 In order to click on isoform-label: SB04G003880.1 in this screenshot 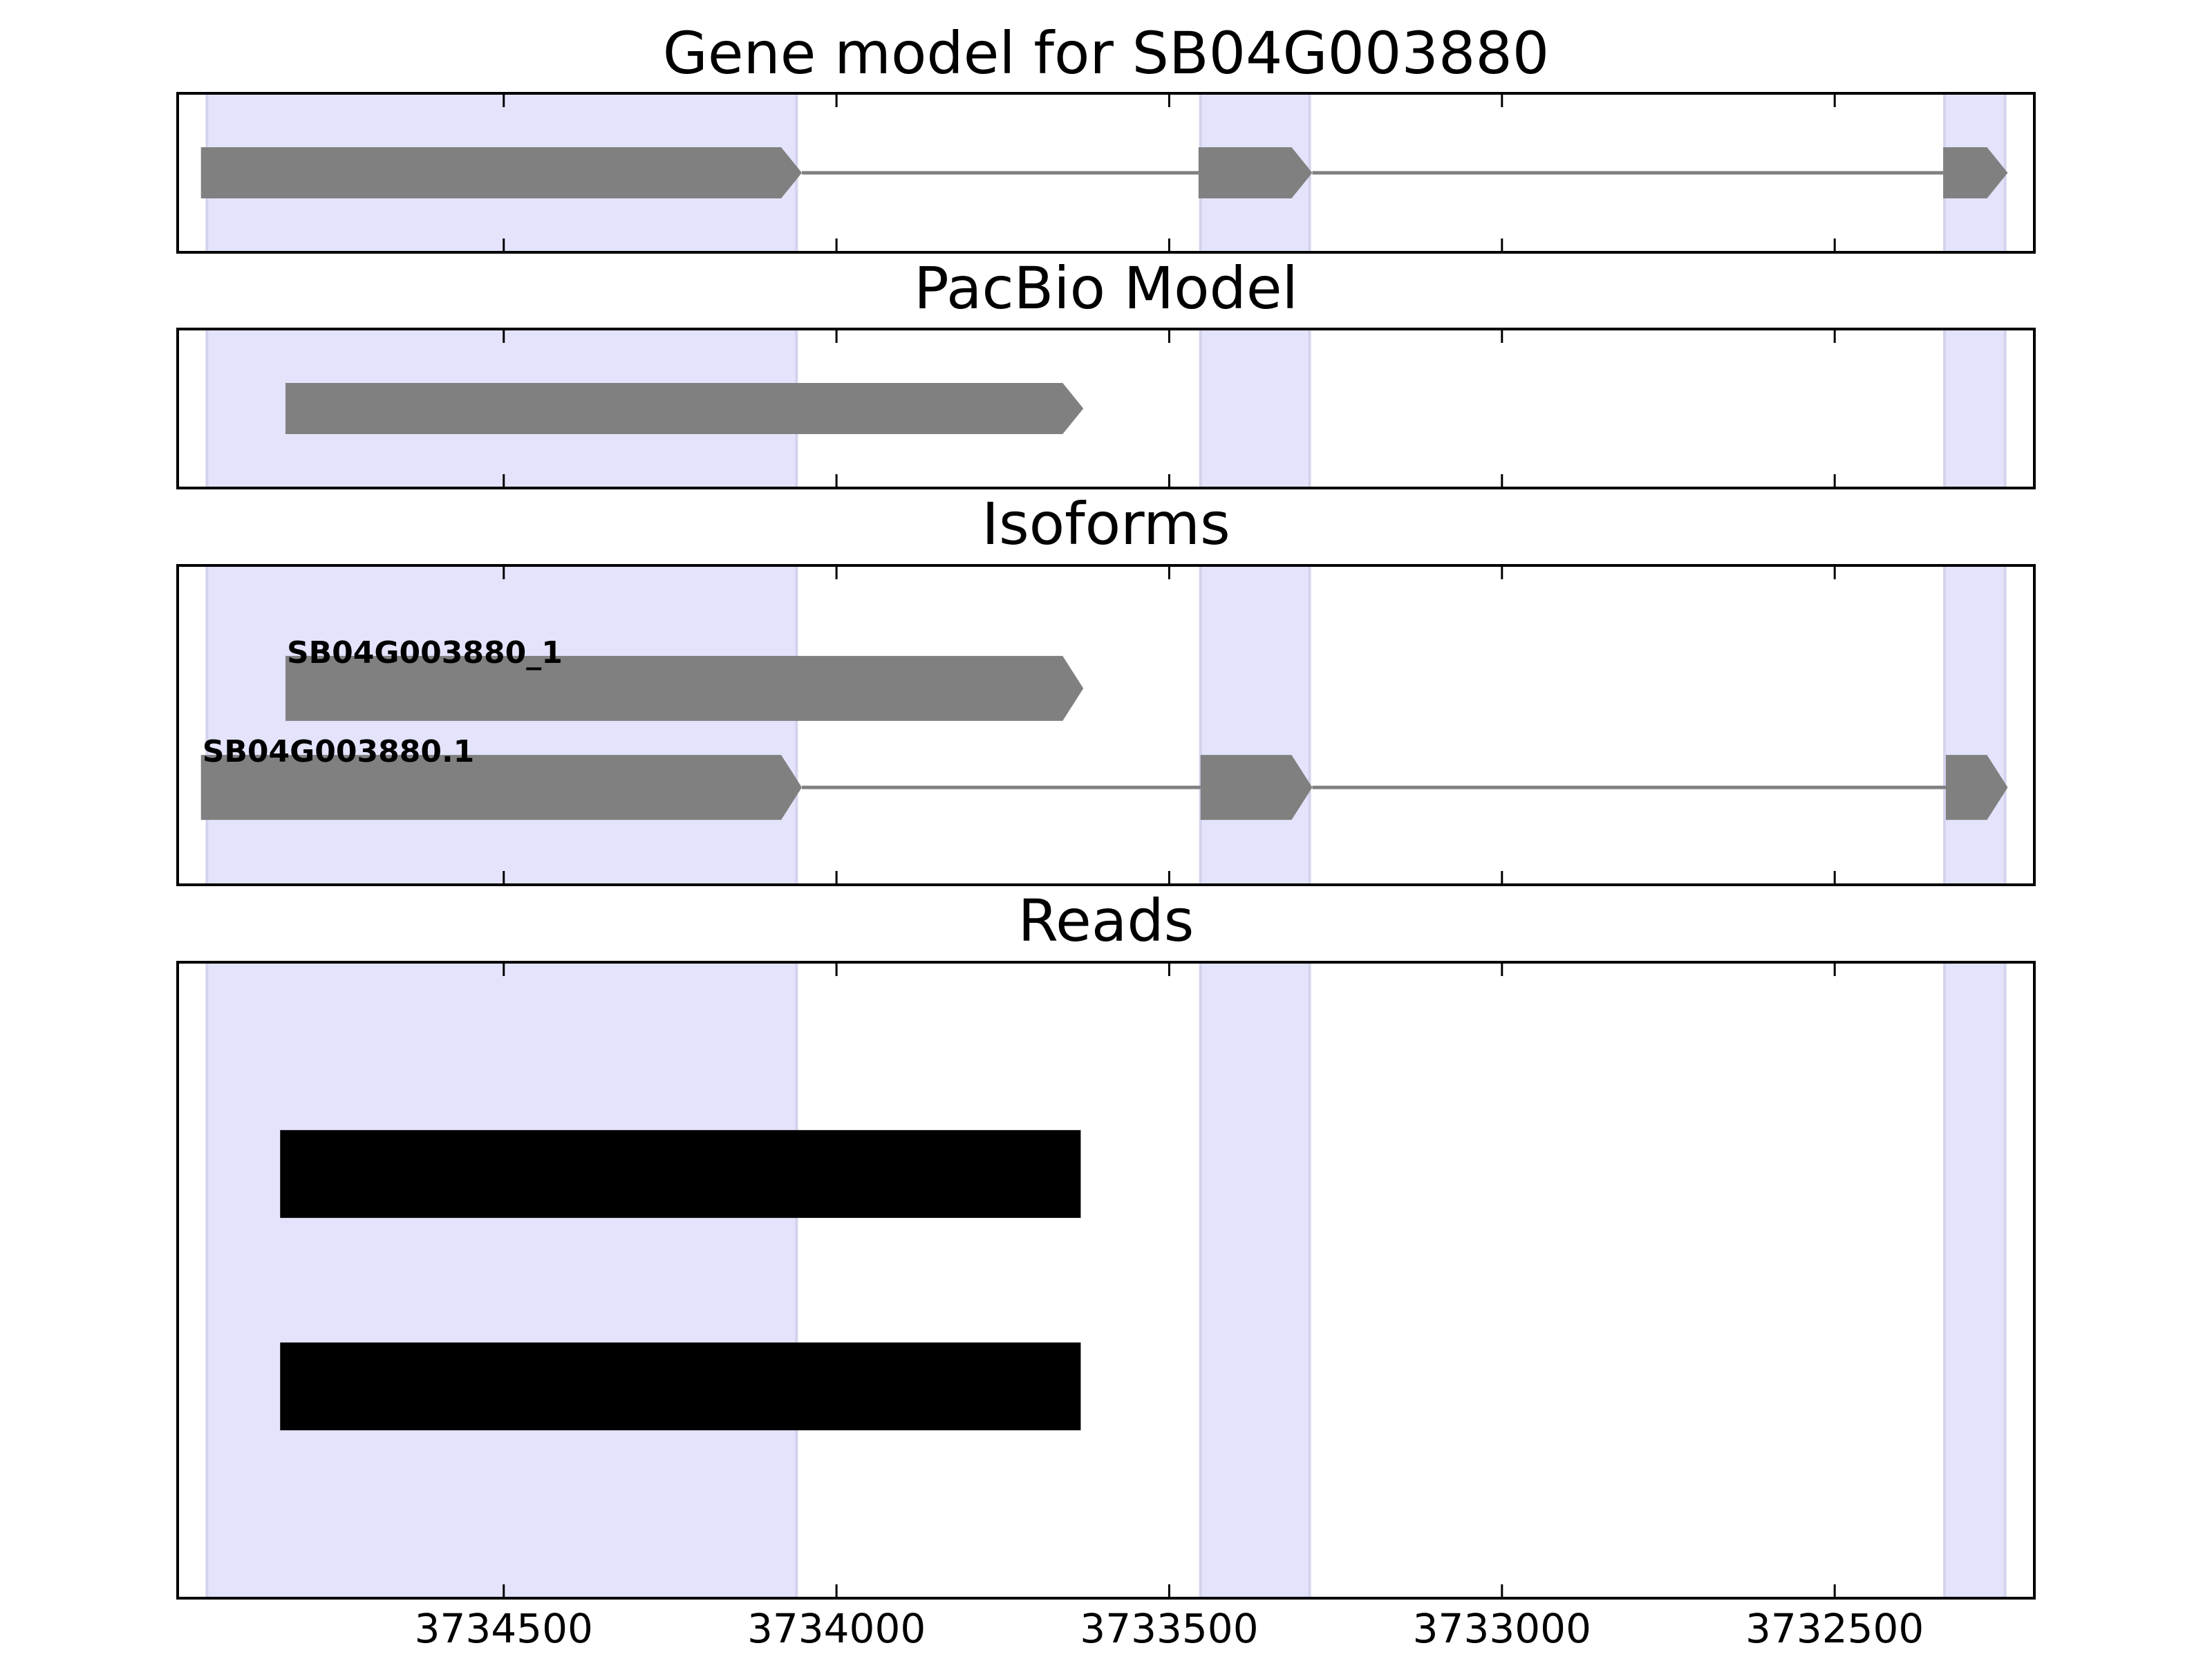, I will do `click(339, 751)`.